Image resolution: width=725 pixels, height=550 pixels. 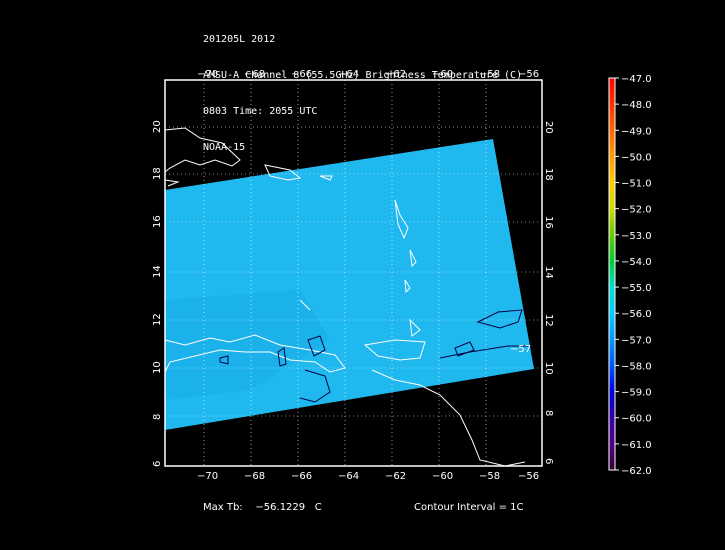 I want to click on lat-tick-right-2: 18, so click(x=548, y=174).